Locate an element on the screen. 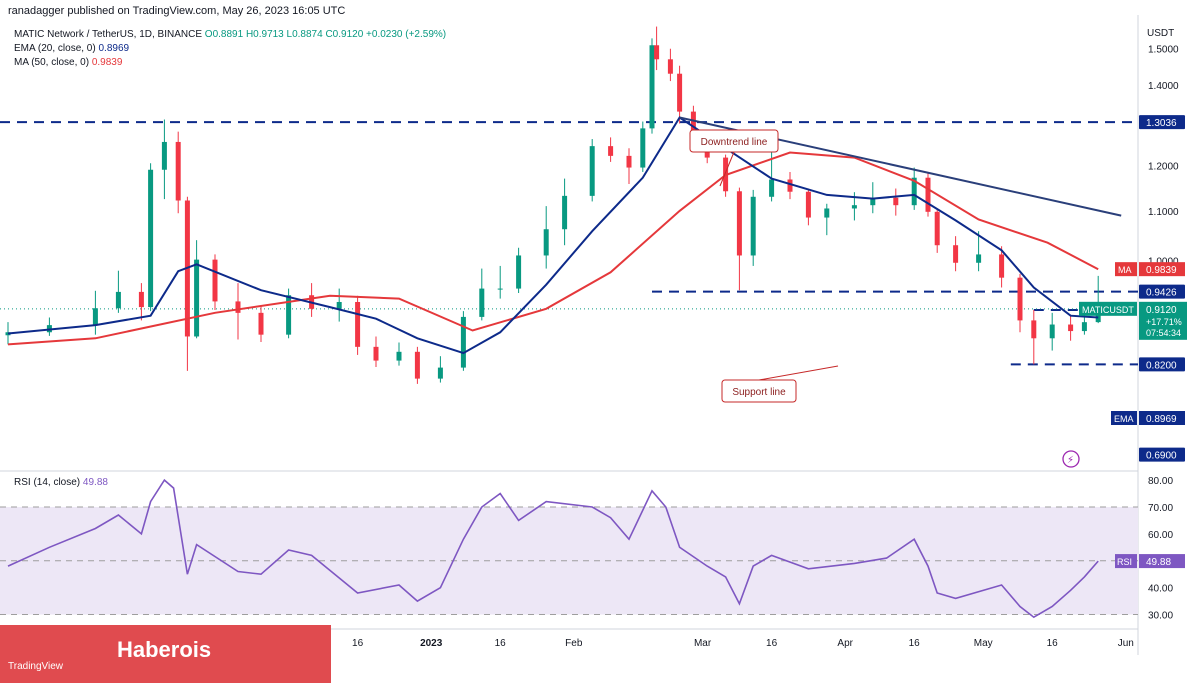  rsi-tick-label: 40.00 is located at coordinates (1160, 589).